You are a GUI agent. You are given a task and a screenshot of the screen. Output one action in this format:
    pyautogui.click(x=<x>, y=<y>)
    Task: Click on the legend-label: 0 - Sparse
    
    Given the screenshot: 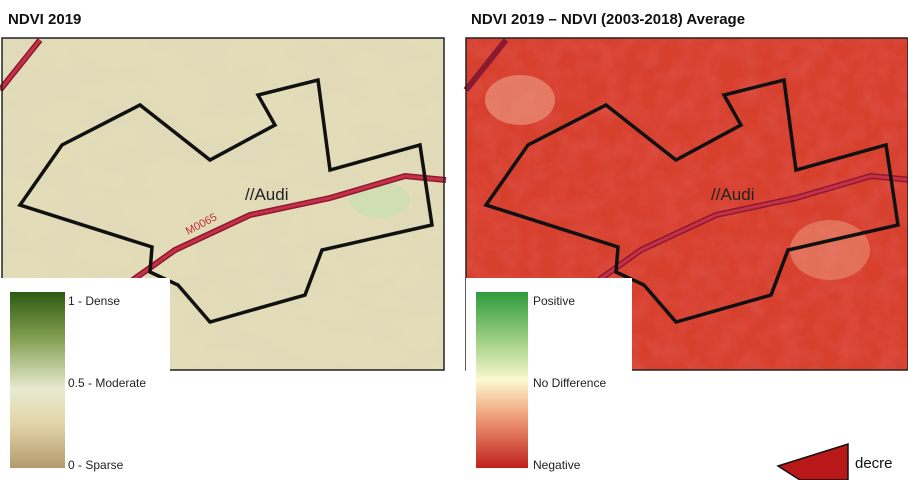 What is the action you would take?
    pyautogui.click(x=96, y=465)
    